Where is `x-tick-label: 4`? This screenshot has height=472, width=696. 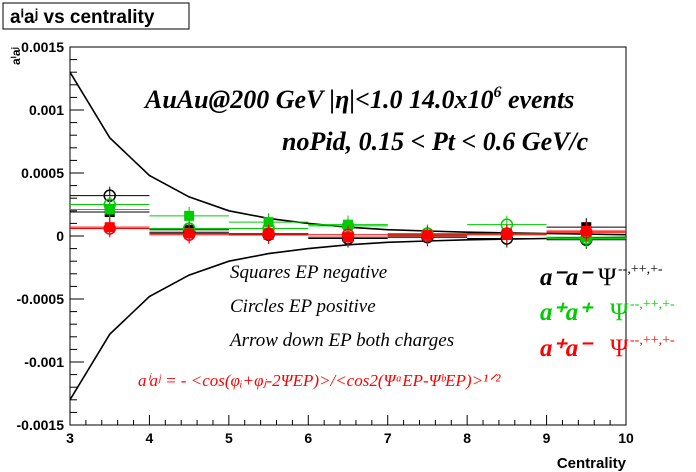
x-tick-label: 4 is located at coordinates (150, 438).